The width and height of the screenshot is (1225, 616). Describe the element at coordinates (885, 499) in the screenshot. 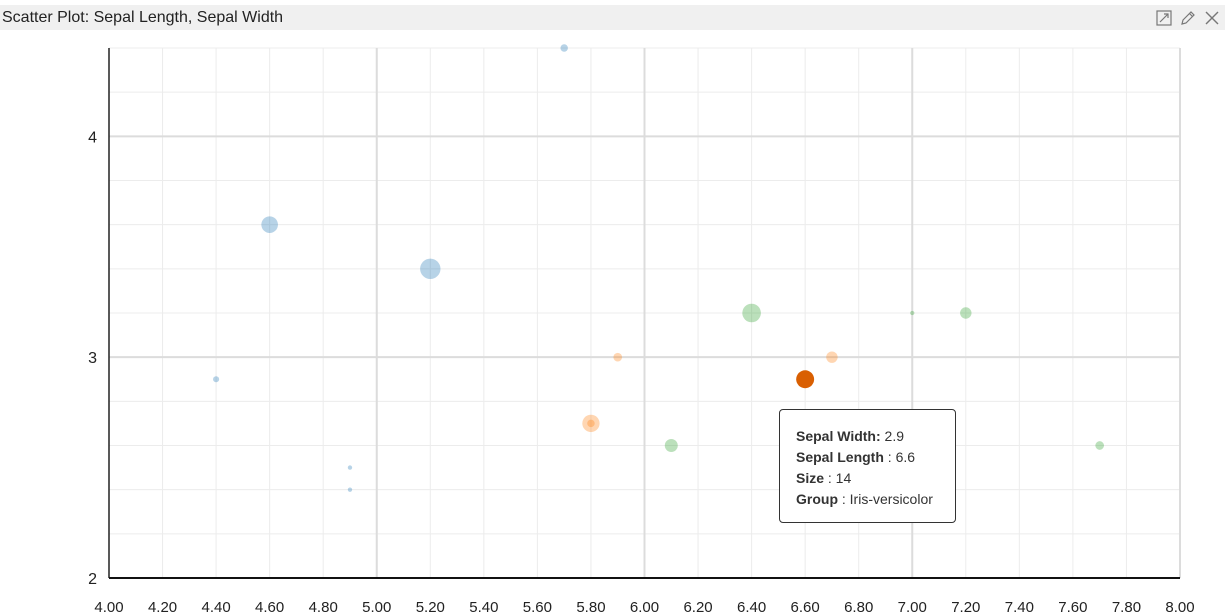

I see `tooltip-value: : Iris-versicolor` at that location.